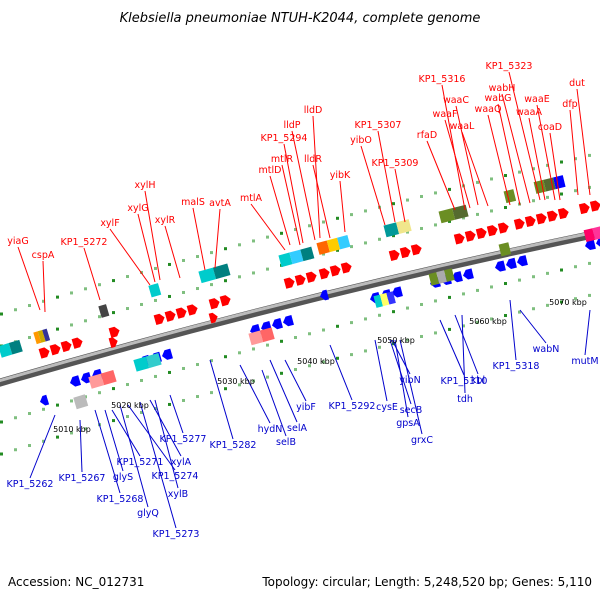  I want to click on gene-label: KP1_5307, so click(378, 125).